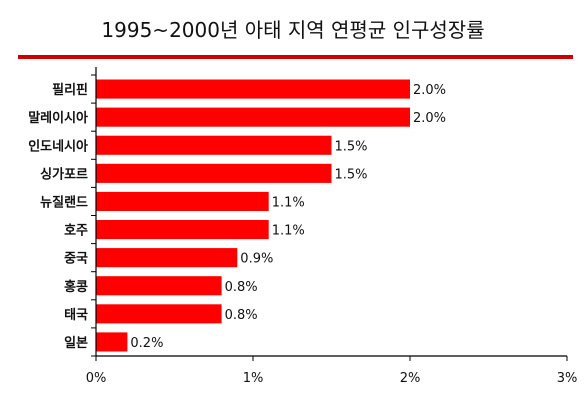 This screenshot has height=403, width=586. Describe the element at coordinates (76, 287) in the screenshot. I see `category-label: 홍콩` at that location.